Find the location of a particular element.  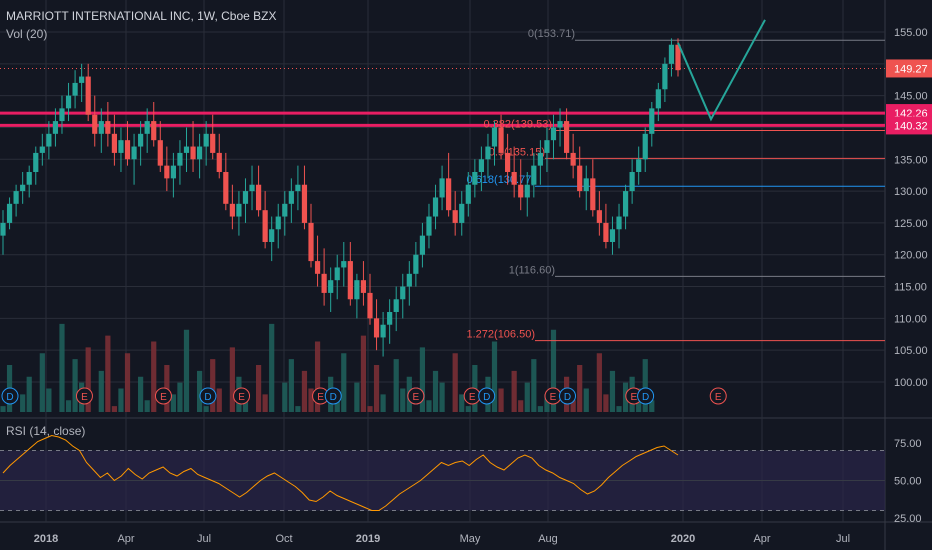

price-tick-label: 155.00 is located at coordinates (911, 33).